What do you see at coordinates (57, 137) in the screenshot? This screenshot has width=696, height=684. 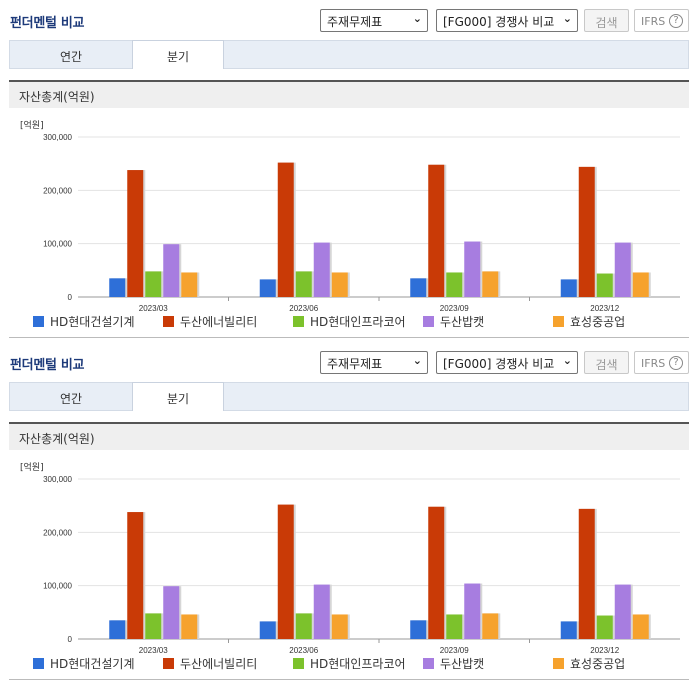 I see `y-tick-label: 300,000` at bounding box center [57, 137].